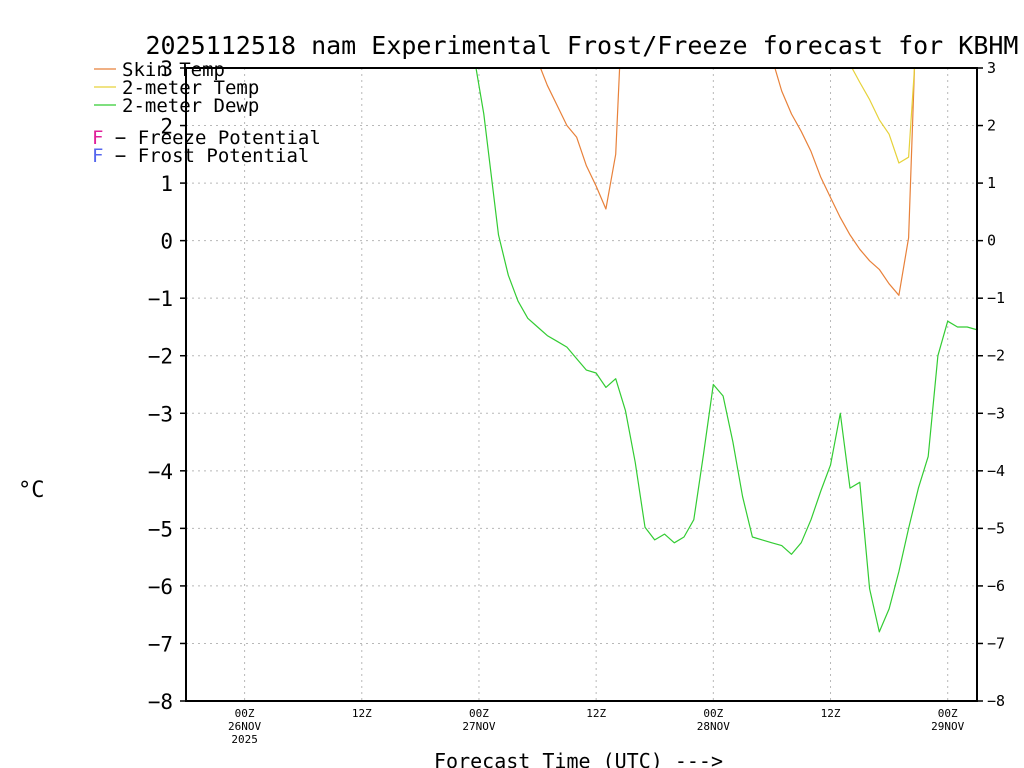 This screenshot has height=768, width=1024. Describe the element at coordinates (996, 701) in the screenshot. I see `y-tick-label-right-11: −8` at that location.